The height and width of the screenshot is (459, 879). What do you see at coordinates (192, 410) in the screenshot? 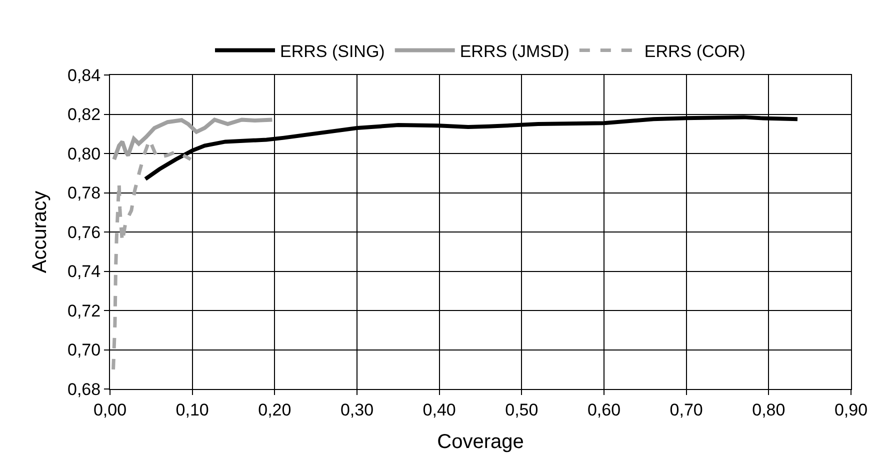
I see `x-tick-label: 0,10` at bounding box center [192, 410].